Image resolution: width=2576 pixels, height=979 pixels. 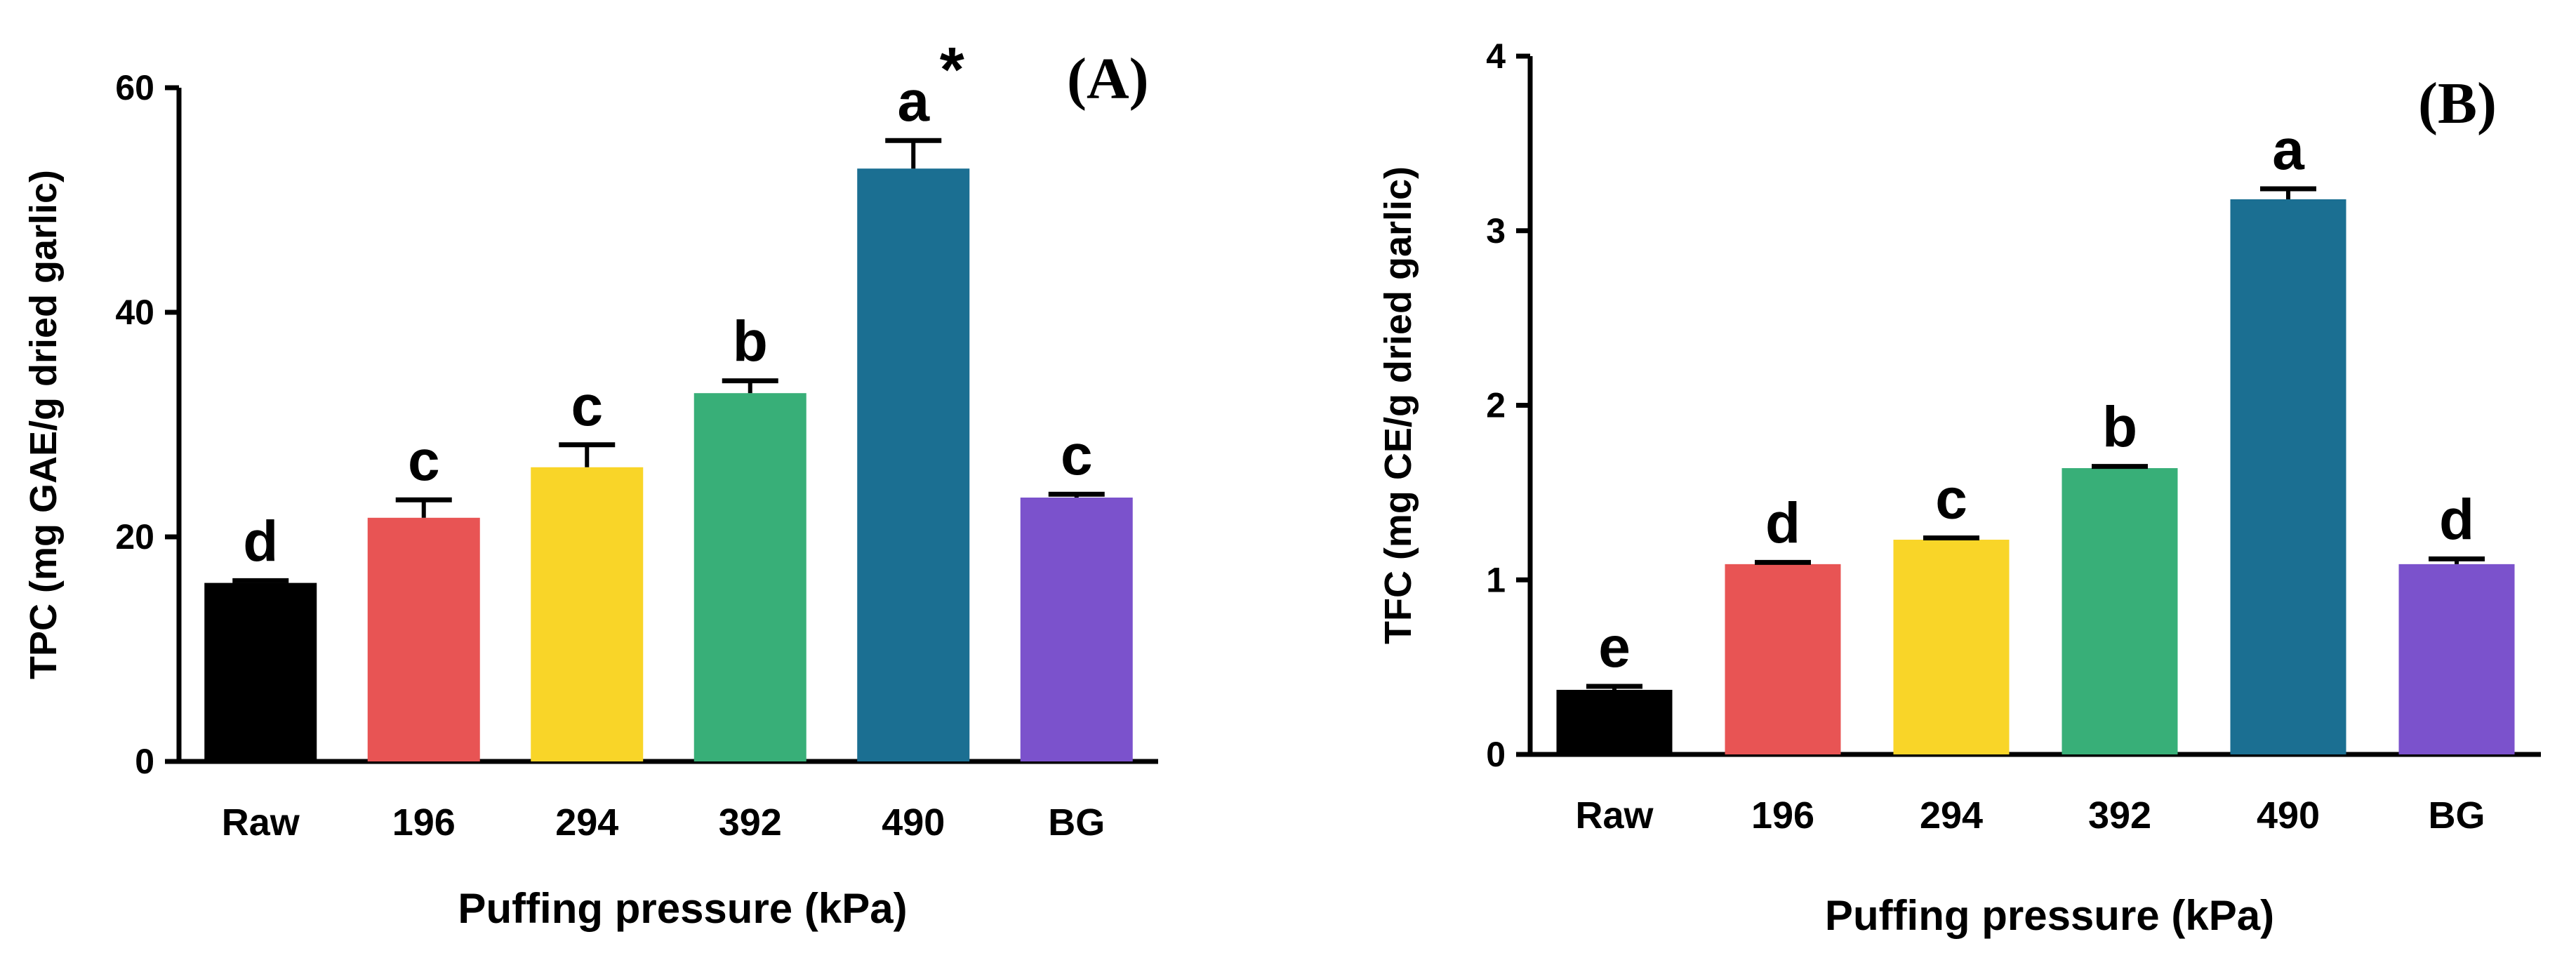 I want to click on significance-asterisk: *, so click(x=952, y=70).